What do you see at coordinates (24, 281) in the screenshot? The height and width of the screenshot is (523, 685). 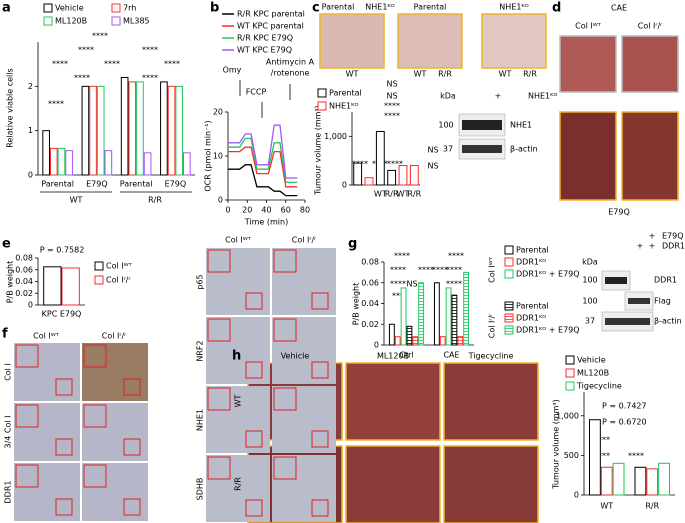 I see `y-tick-label: 0.04` at bounding box center [24, 281].